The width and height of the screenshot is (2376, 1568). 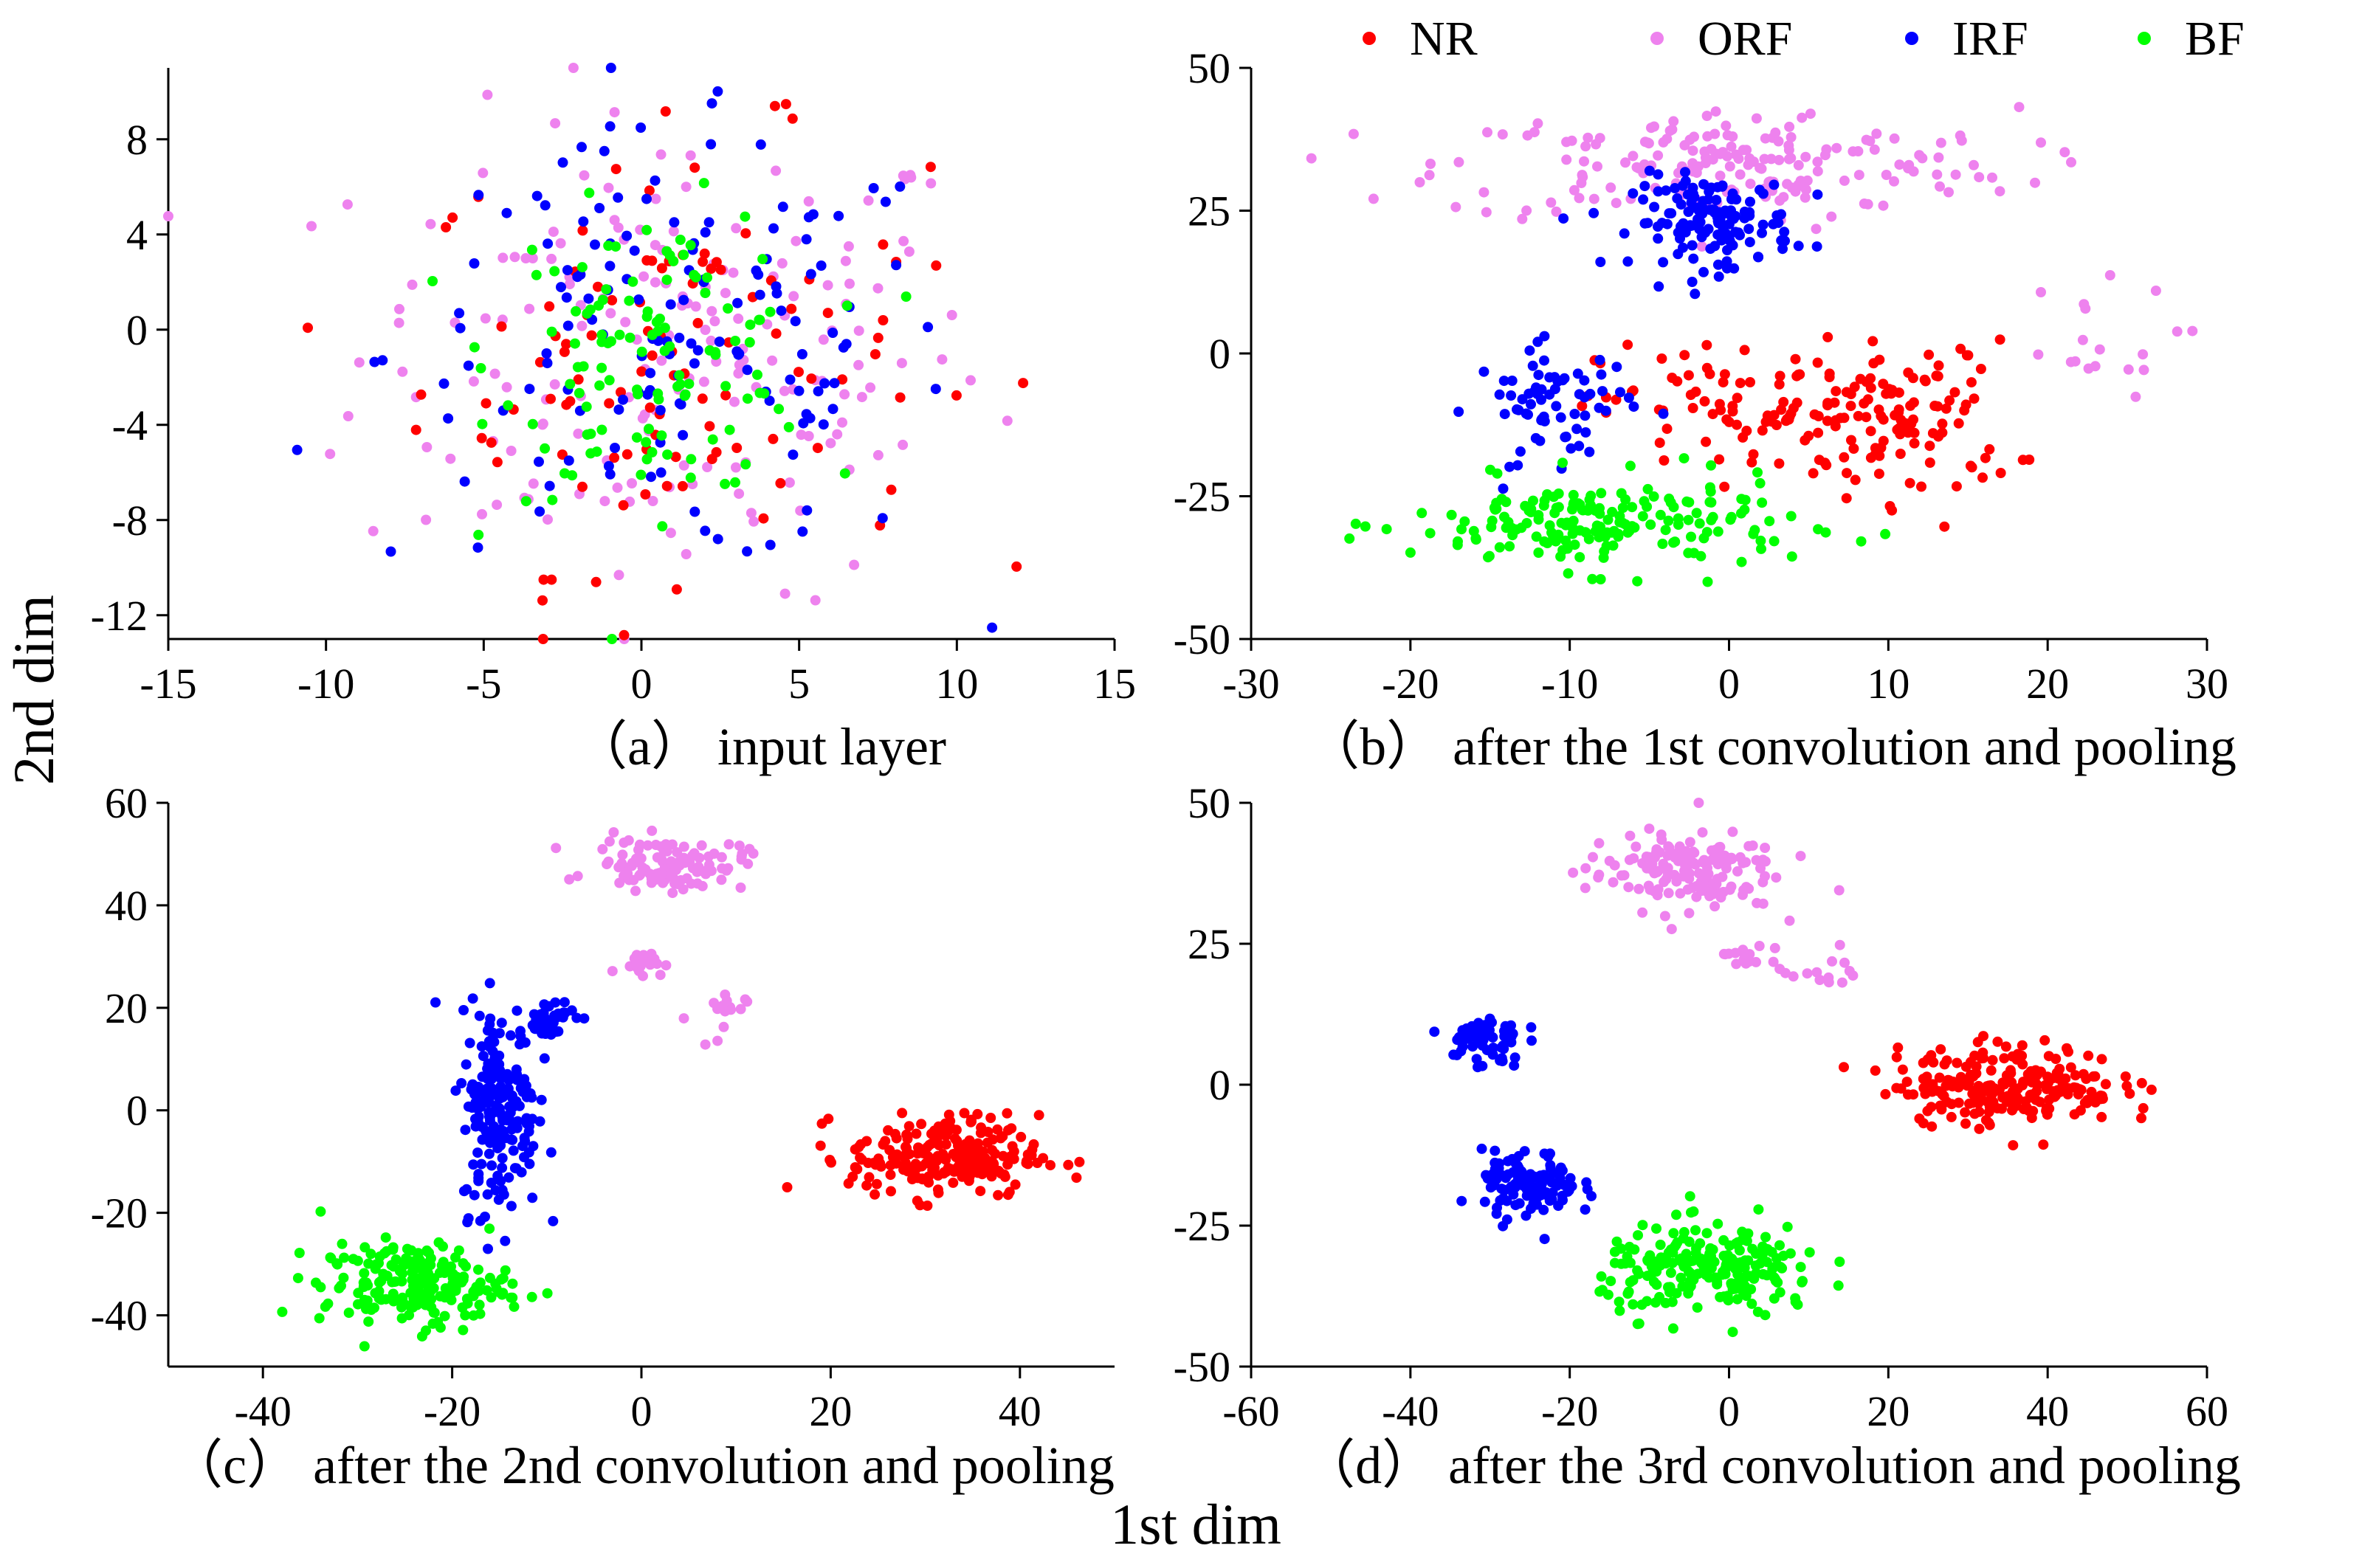 What do you see at coordinates (1569, 684) in the screenshot?
I see `x-tick-label: -10` at bounding box center [1569, 684].